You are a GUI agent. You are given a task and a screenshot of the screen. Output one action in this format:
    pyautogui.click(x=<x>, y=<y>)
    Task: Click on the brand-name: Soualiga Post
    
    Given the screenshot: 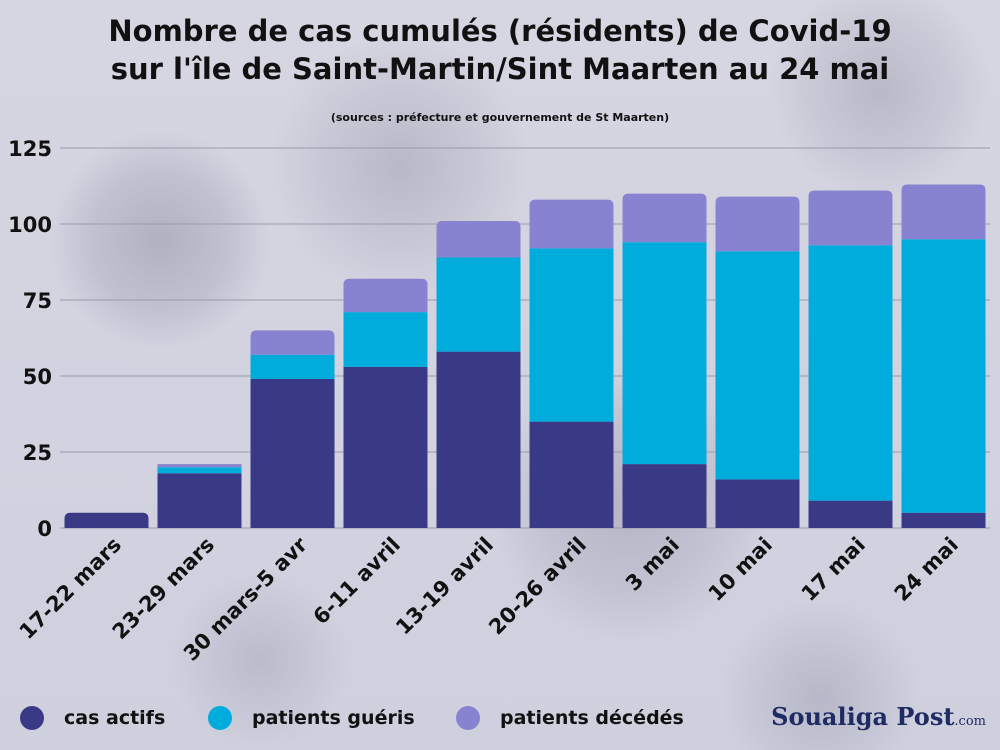 What is the action you would take?
    pyautogui.click(x=863, y=716)
    